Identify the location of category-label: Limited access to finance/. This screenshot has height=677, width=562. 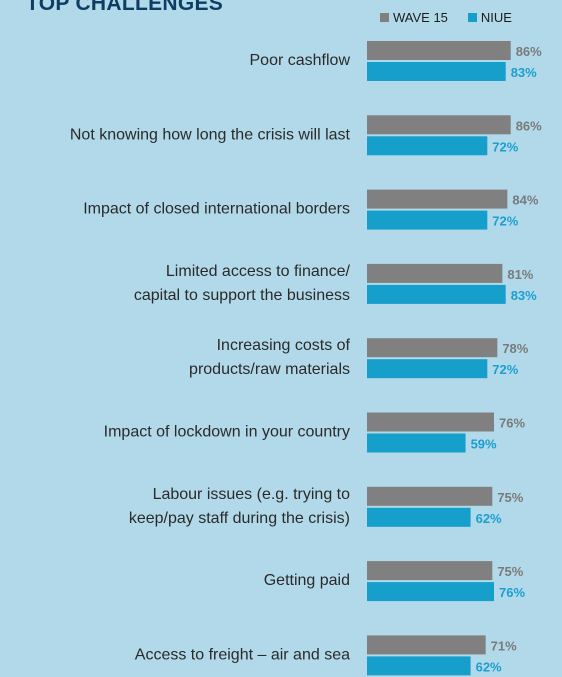
(258, 271).